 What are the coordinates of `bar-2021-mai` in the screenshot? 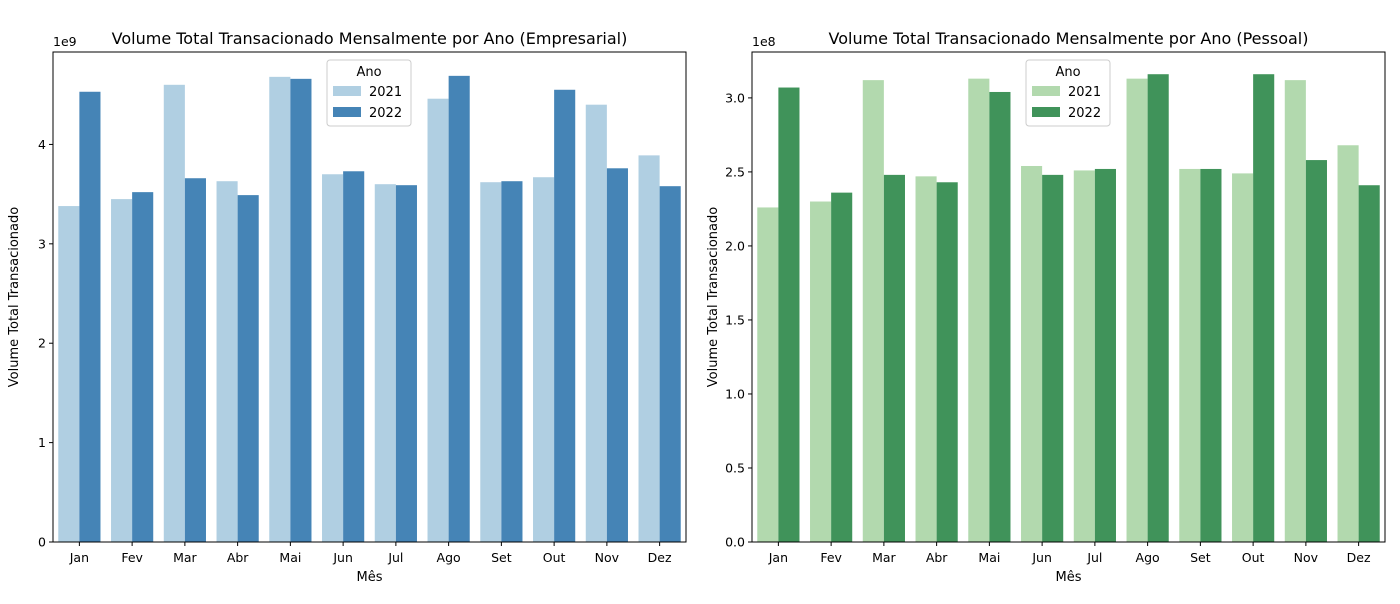 It's located at (979, 310).